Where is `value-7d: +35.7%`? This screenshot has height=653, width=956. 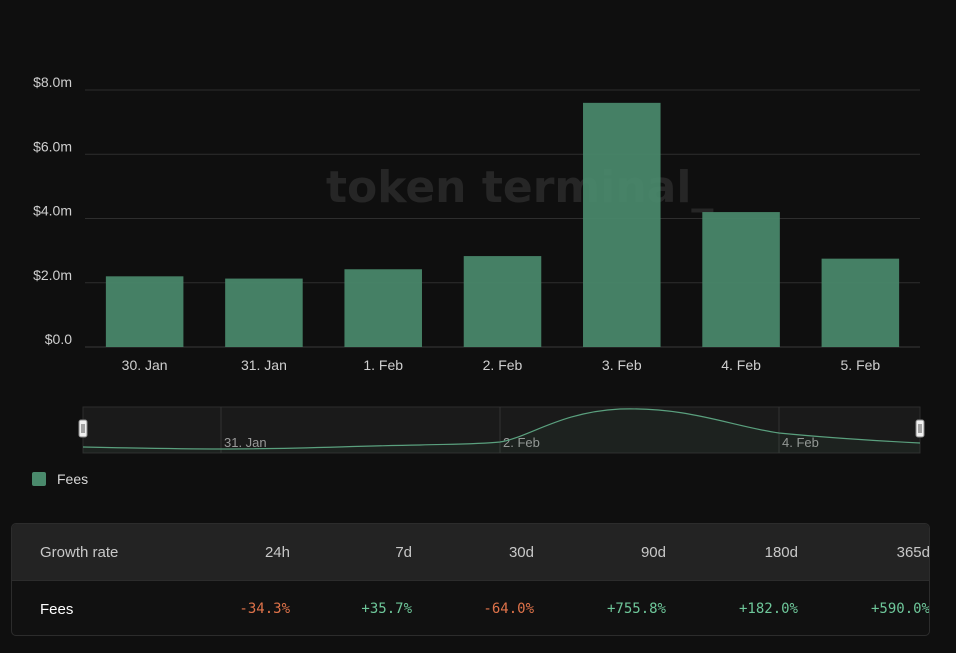 value-7d: +35.7% is located at coordinates (386, 609).